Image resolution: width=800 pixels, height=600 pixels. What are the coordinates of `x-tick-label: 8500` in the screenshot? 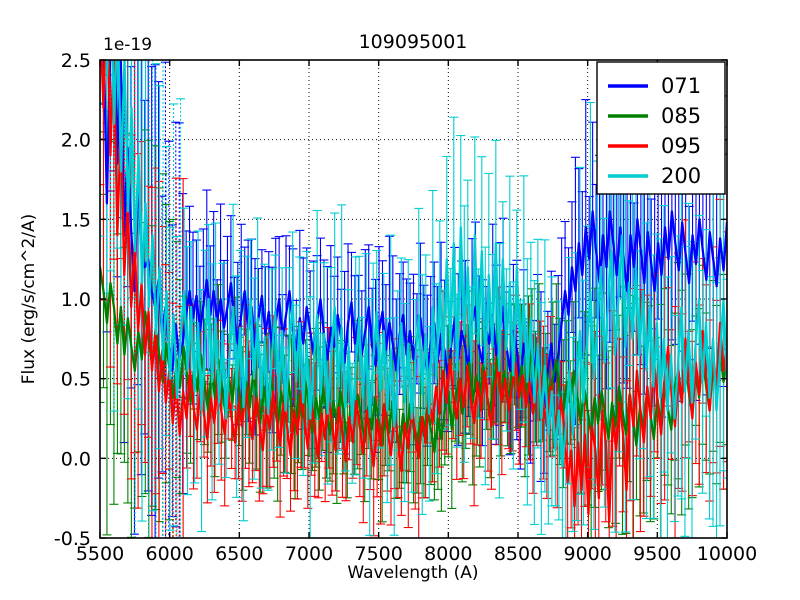 It's located at (518, 554).